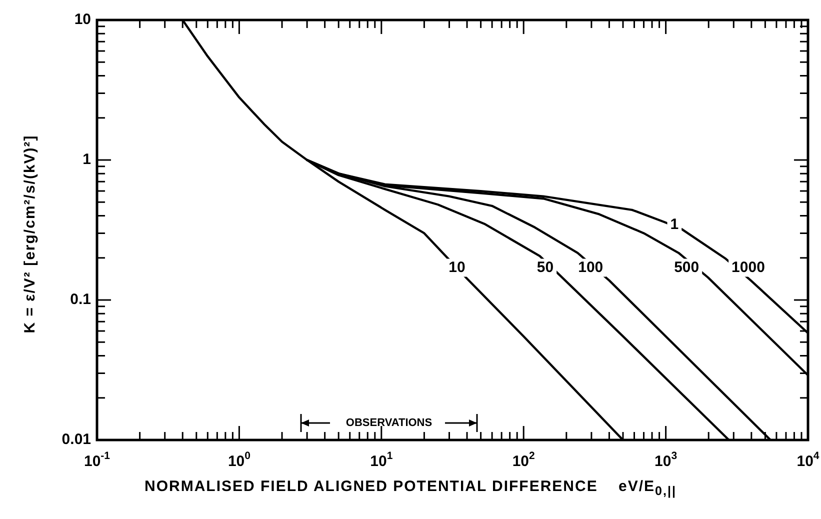 This screenshot has height=519, width=821. Describe the element at coordinates (674, 224) in the screenshot. I see `annotation: 1` at that location.